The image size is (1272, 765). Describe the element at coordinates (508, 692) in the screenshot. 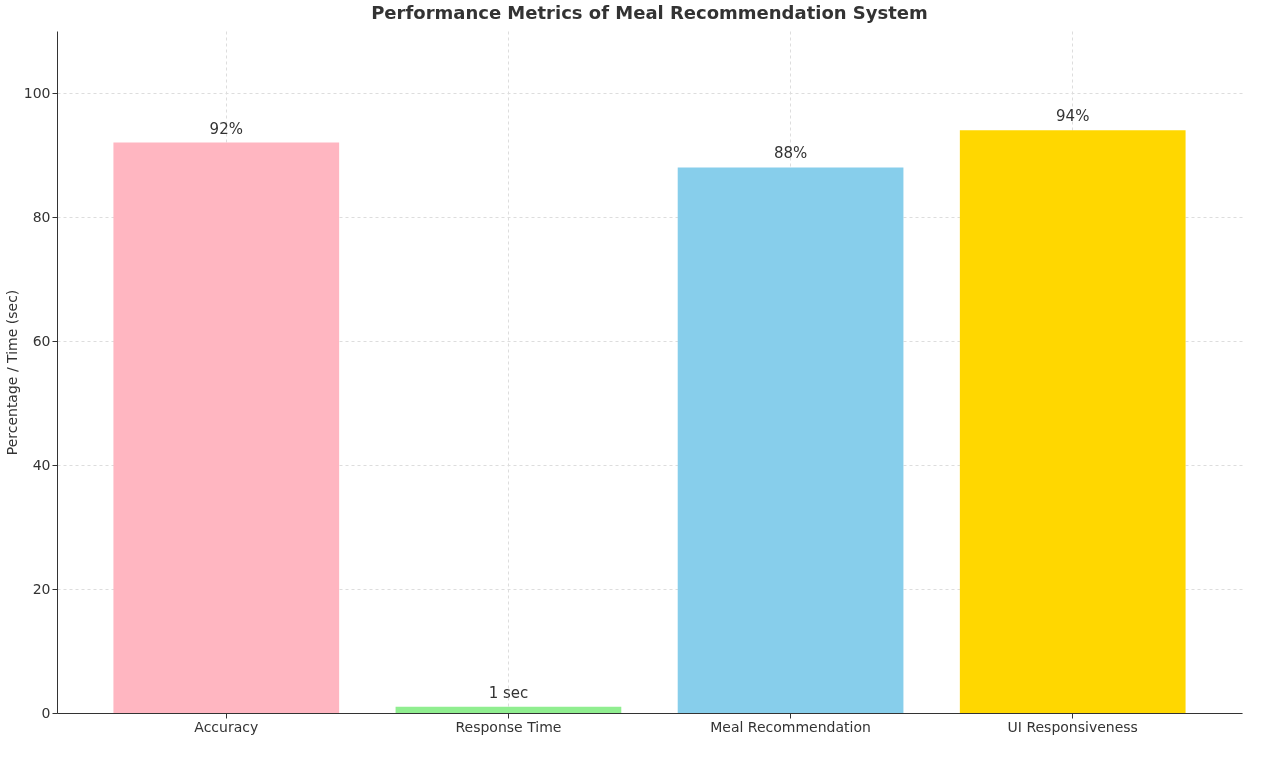

I see `data-label: 1 sec` at that location.